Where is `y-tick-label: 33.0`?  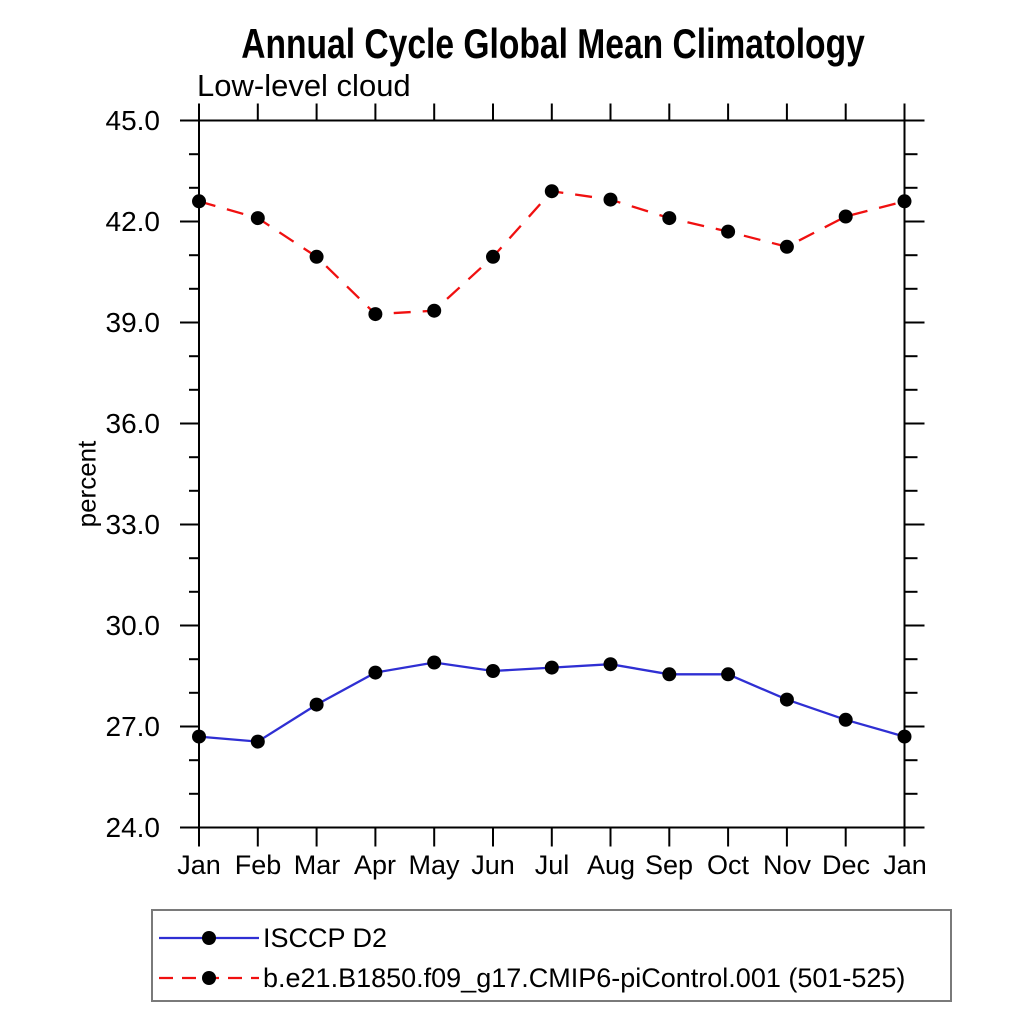 y-tick-label: 33.0 is located at coordinates (133, 524).